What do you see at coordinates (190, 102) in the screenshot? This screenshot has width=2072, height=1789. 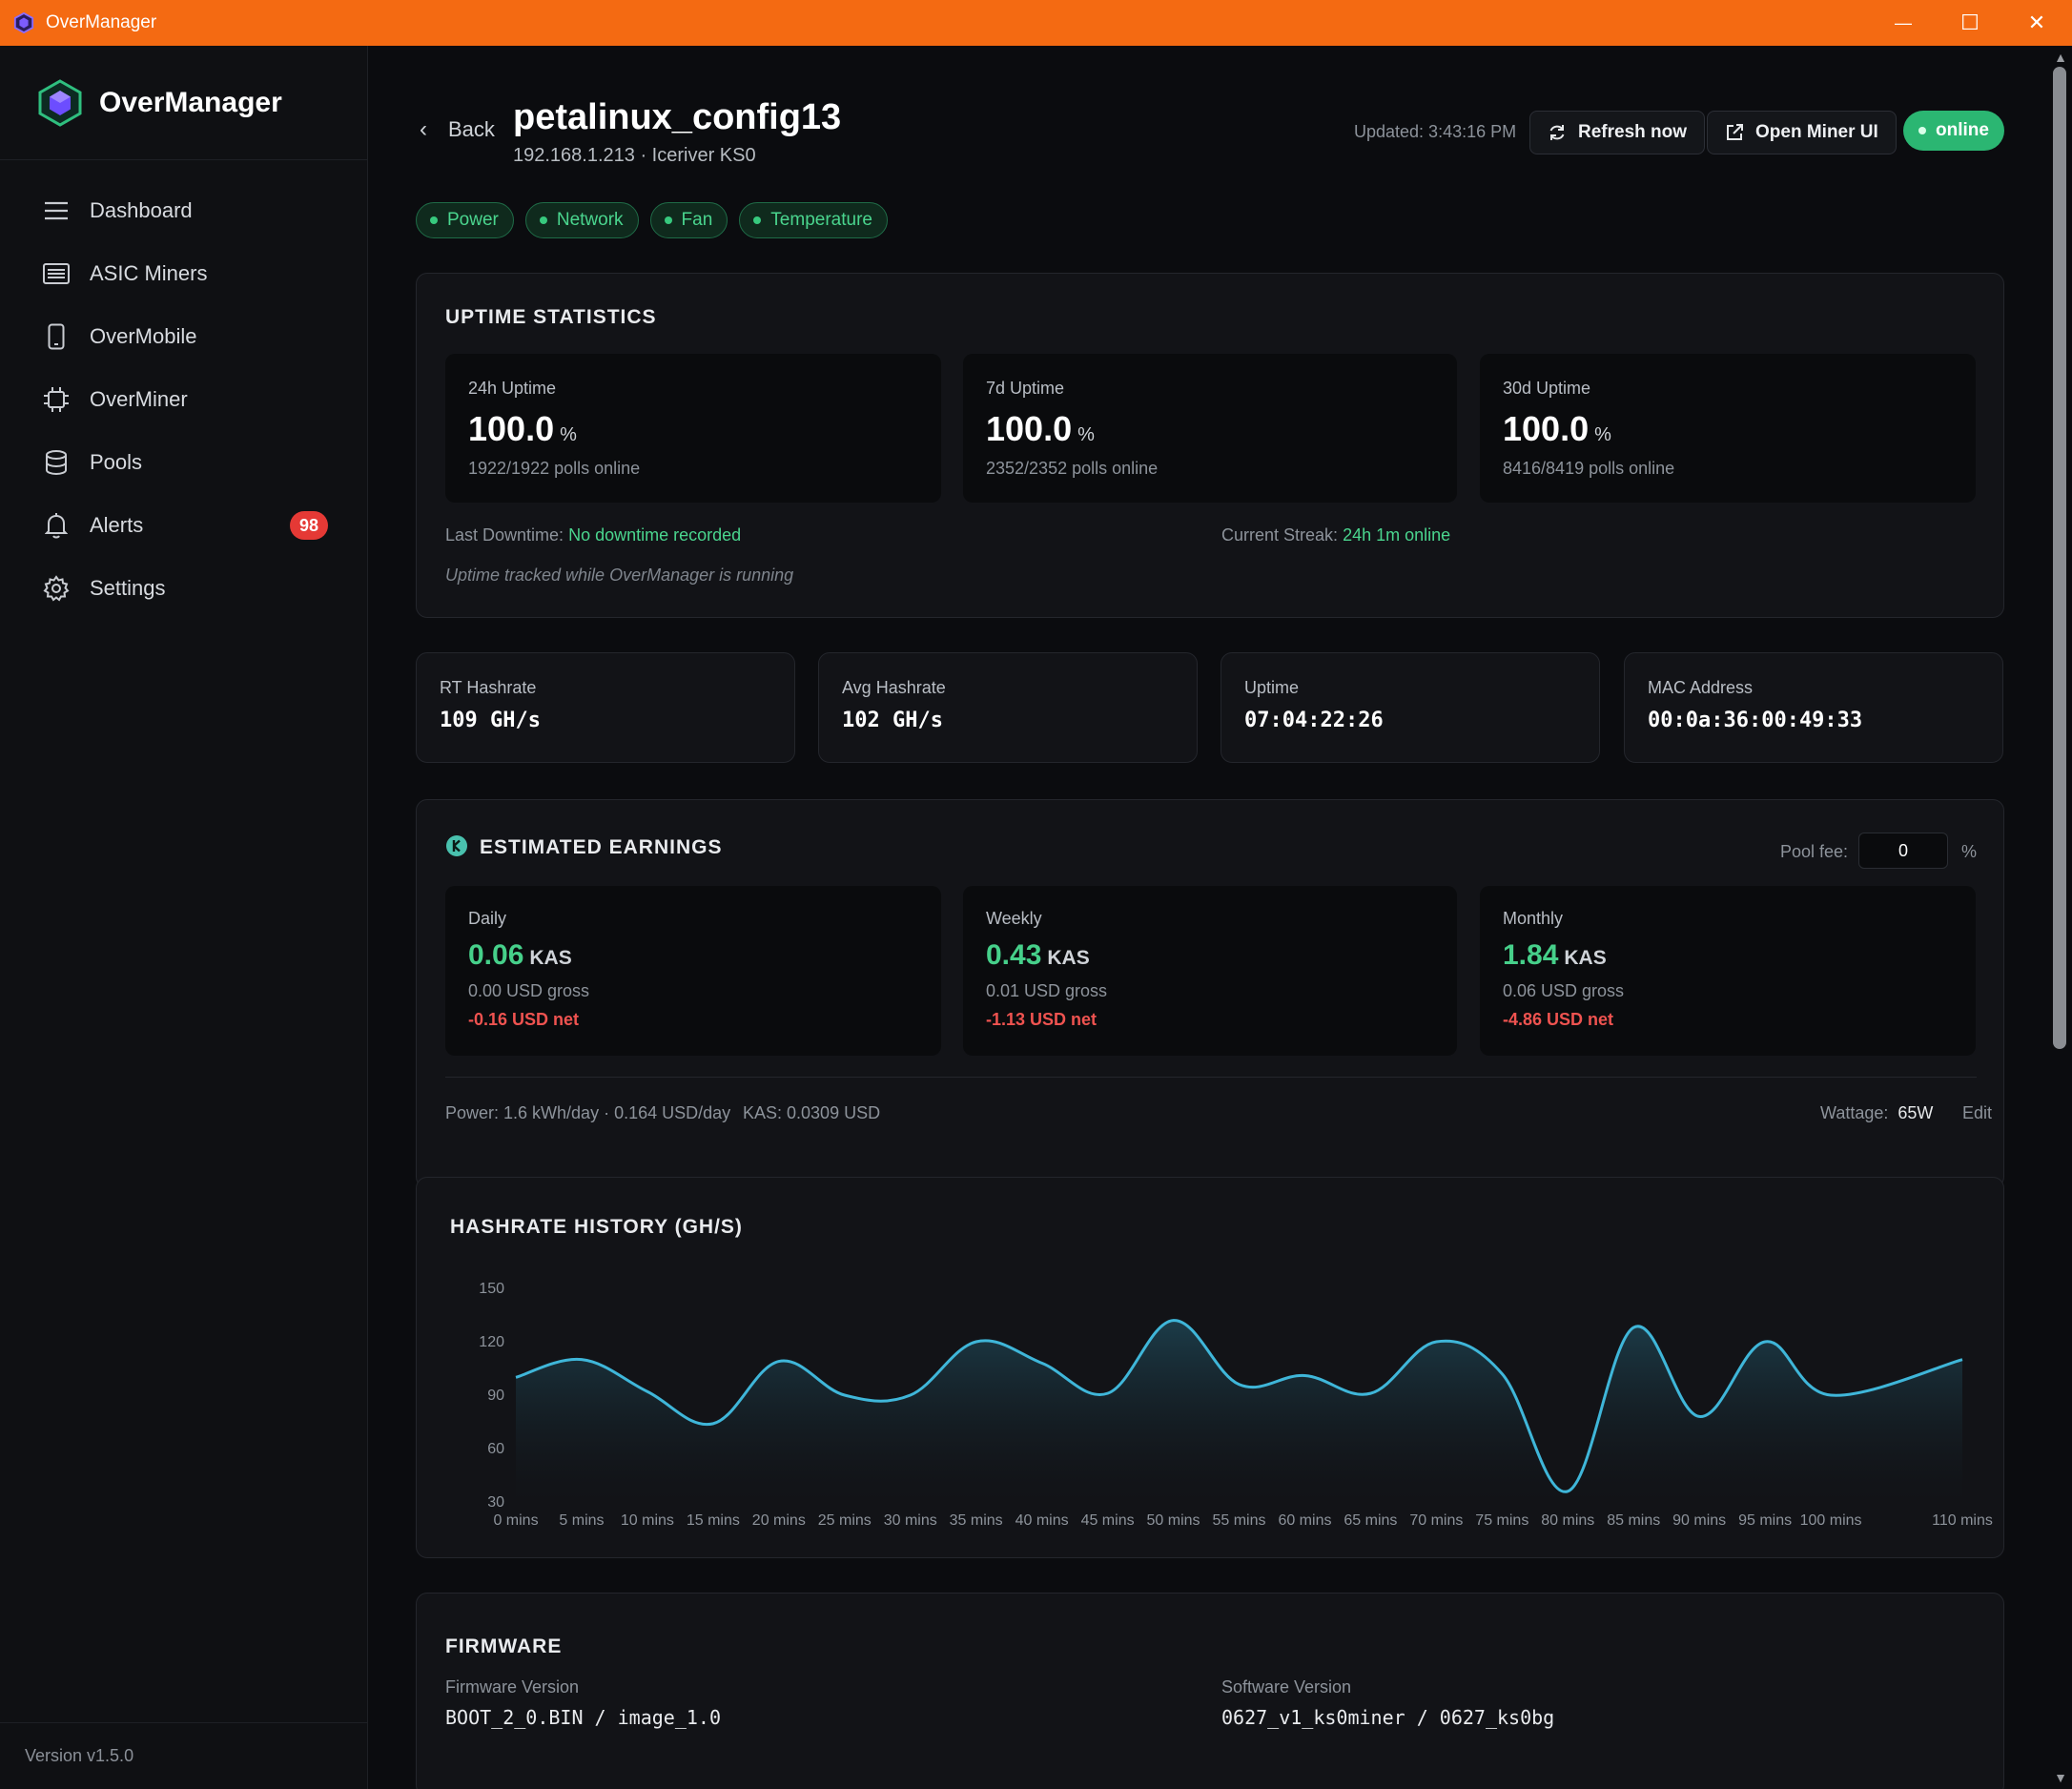 I see `brand-name: OverManager` at bounding box center [190, 102].